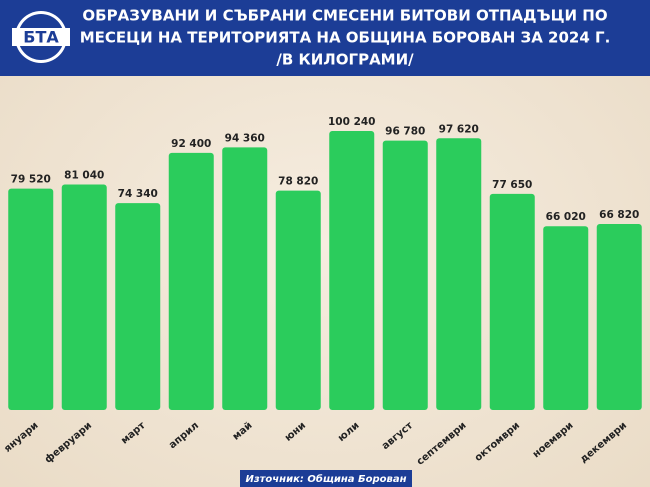 This screenshot has width=650, height=487. I want to click on chart-title: /В КИЛОГРАМИ/, so click(345, 60).